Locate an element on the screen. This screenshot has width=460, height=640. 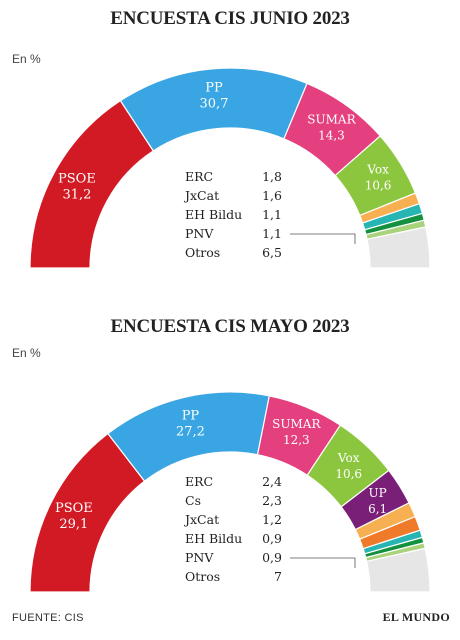
chart-title-june: ENCUESTA CIS JUNIO 2023 is located at coordinates (230, 18).